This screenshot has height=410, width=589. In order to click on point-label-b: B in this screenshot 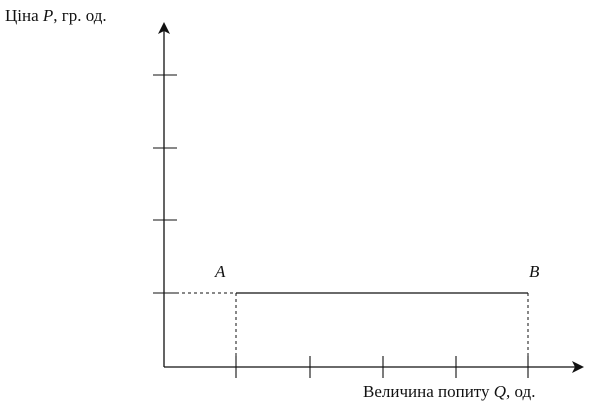, I will do `click(534, 271)`.